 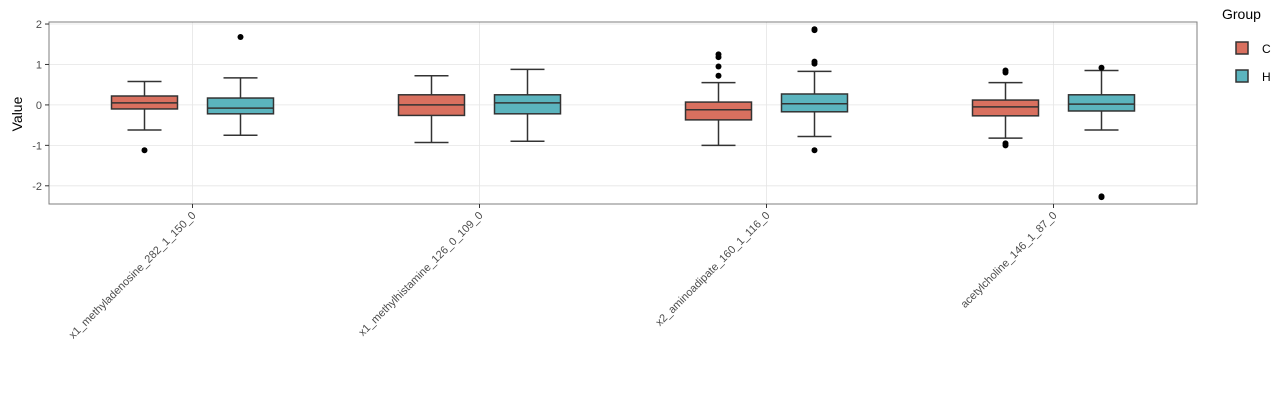 I want to click on legend-key-C, so click(x=1242, y=48).